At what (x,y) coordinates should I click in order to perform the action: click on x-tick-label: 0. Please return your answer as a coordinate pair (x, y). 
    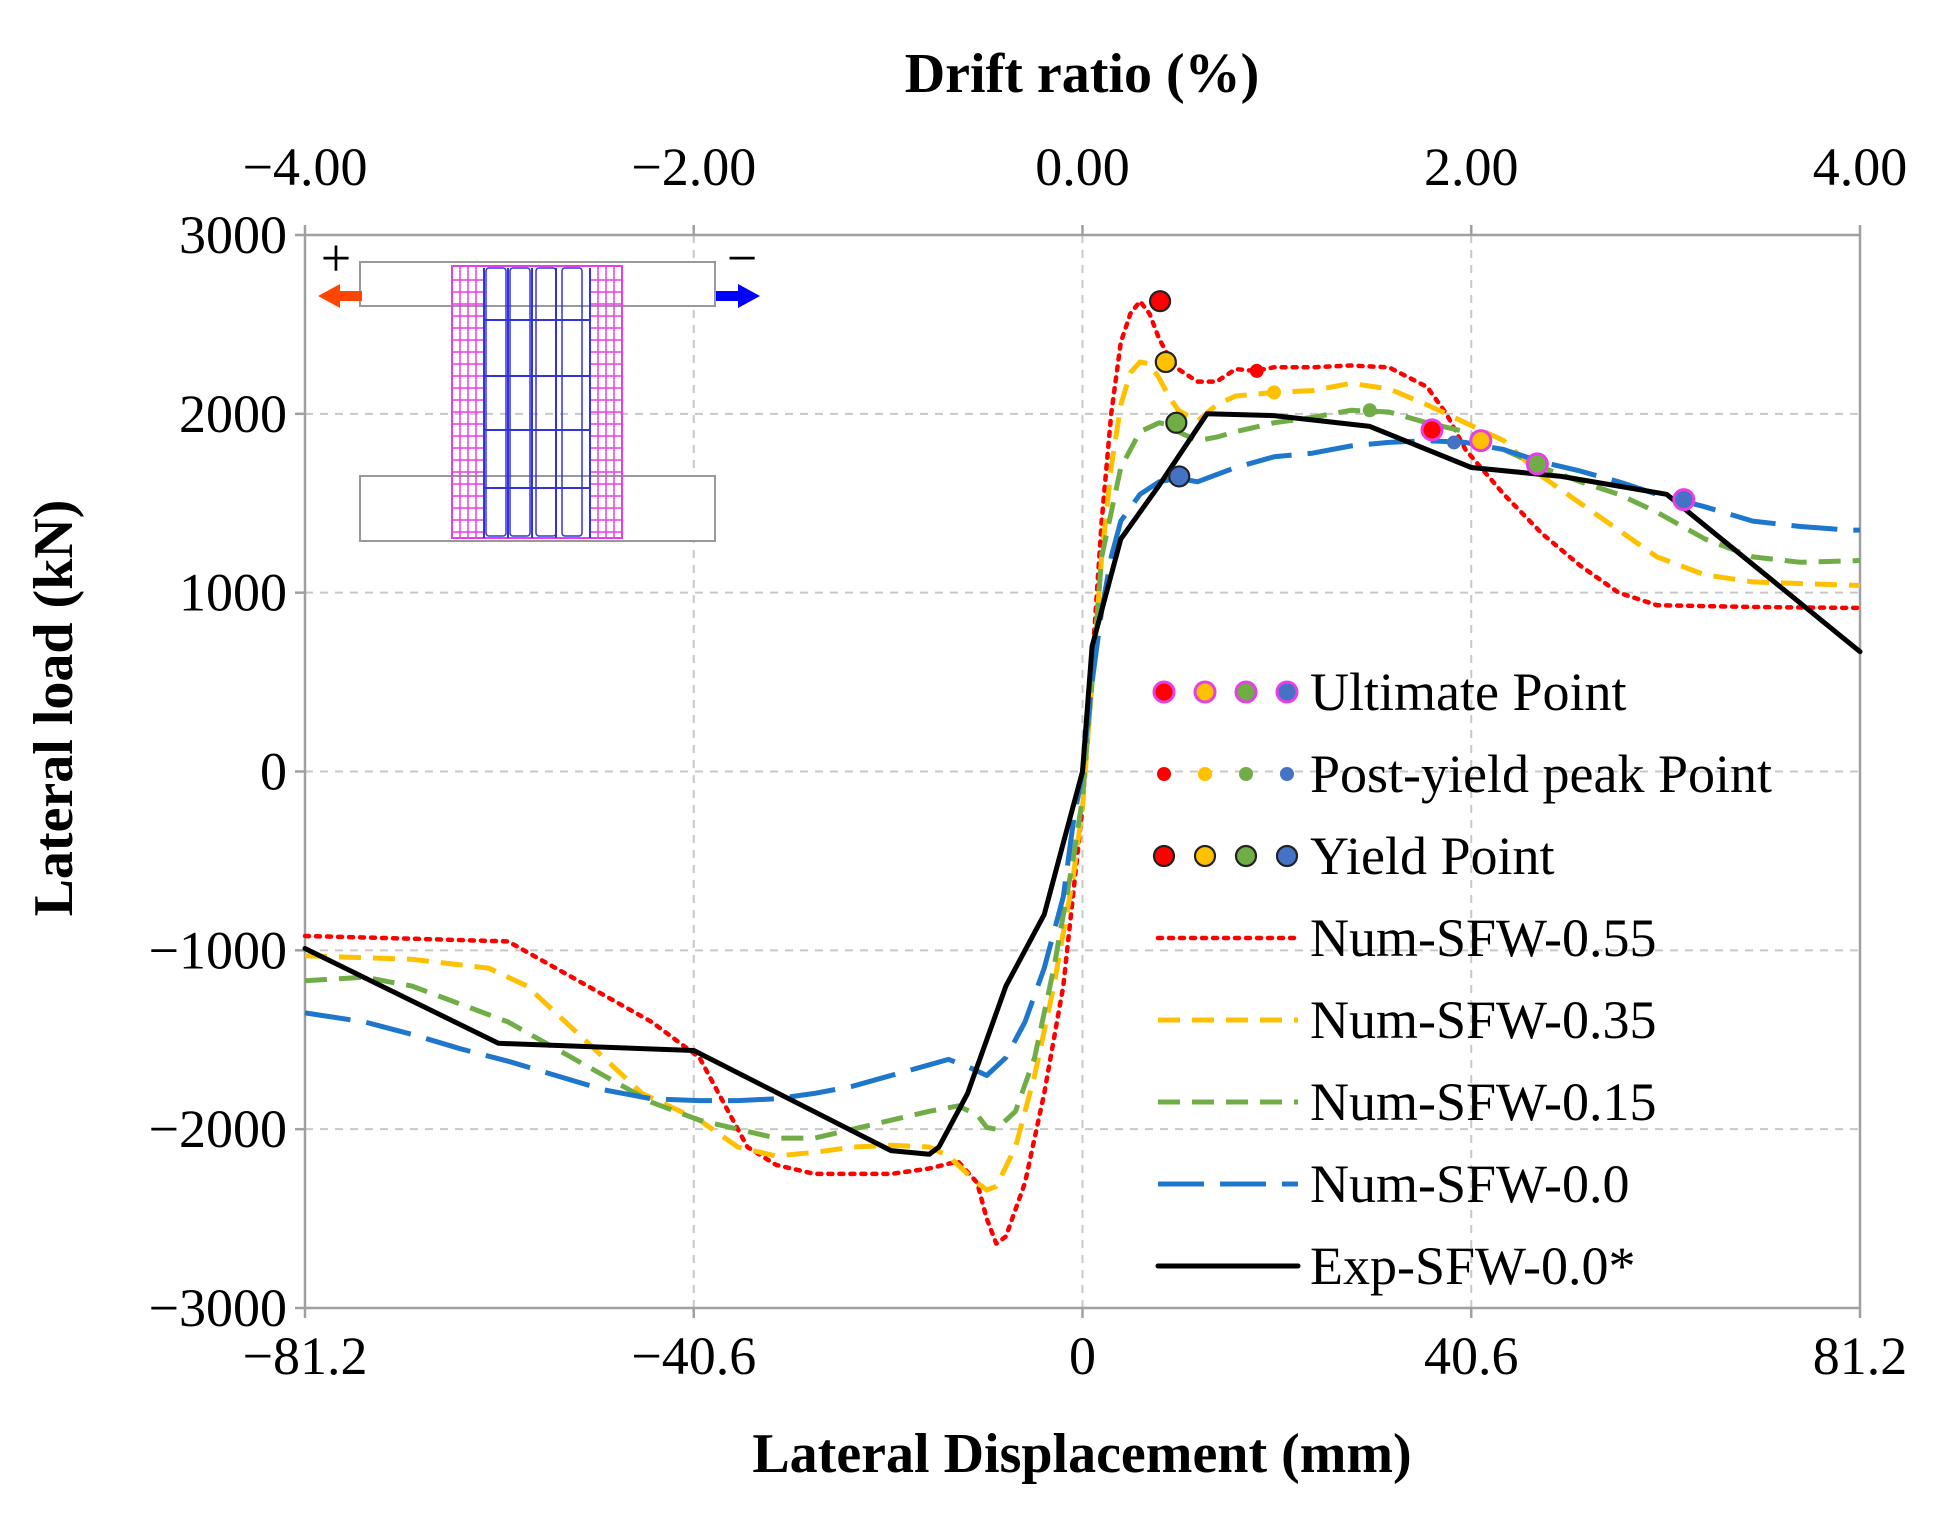
    Looking at the image, I should click on (1082, 1356).